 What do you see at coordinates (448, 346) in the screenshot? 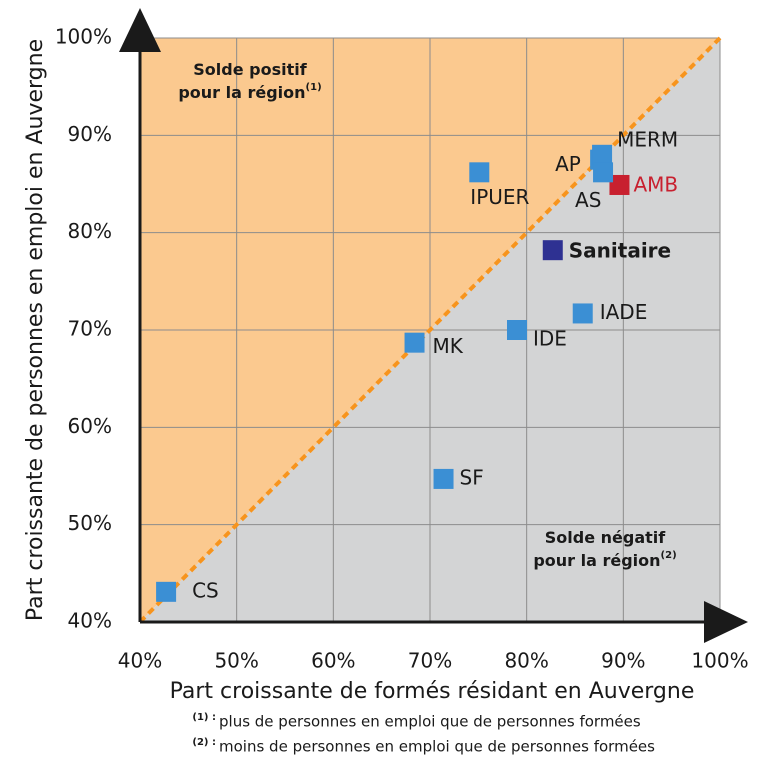
I see `point-label: MK` at bounding box center [448, 346].